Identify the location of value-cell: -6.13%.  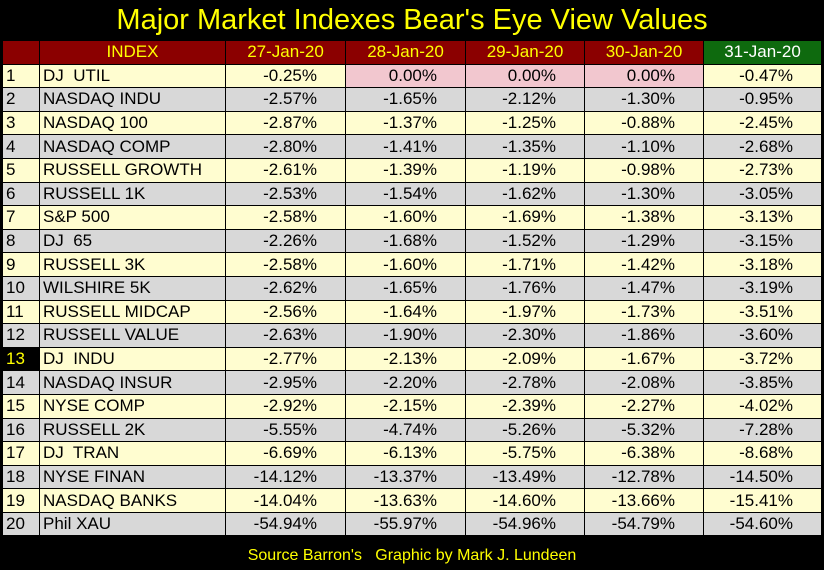
(405, 453).